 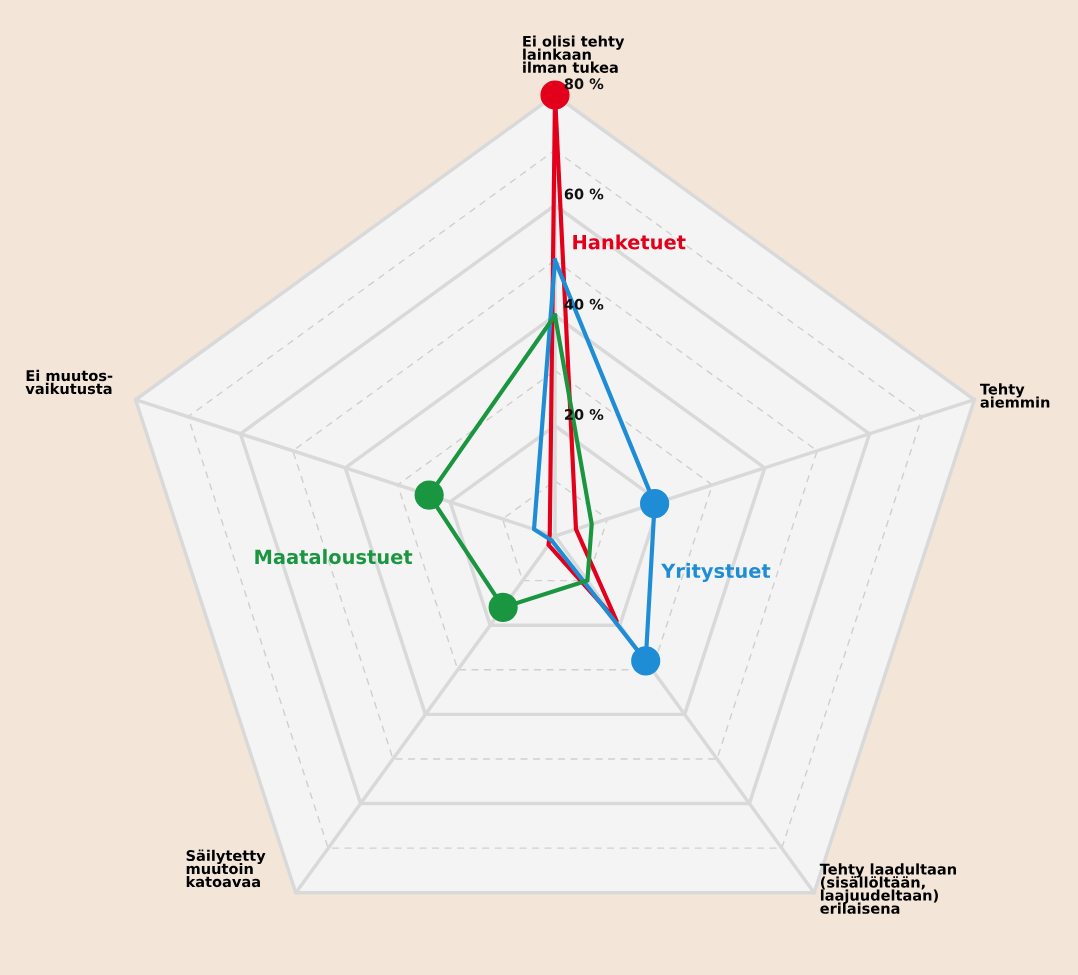 I want to click on series-label: Yritystuet, so click(x=716, y=573).